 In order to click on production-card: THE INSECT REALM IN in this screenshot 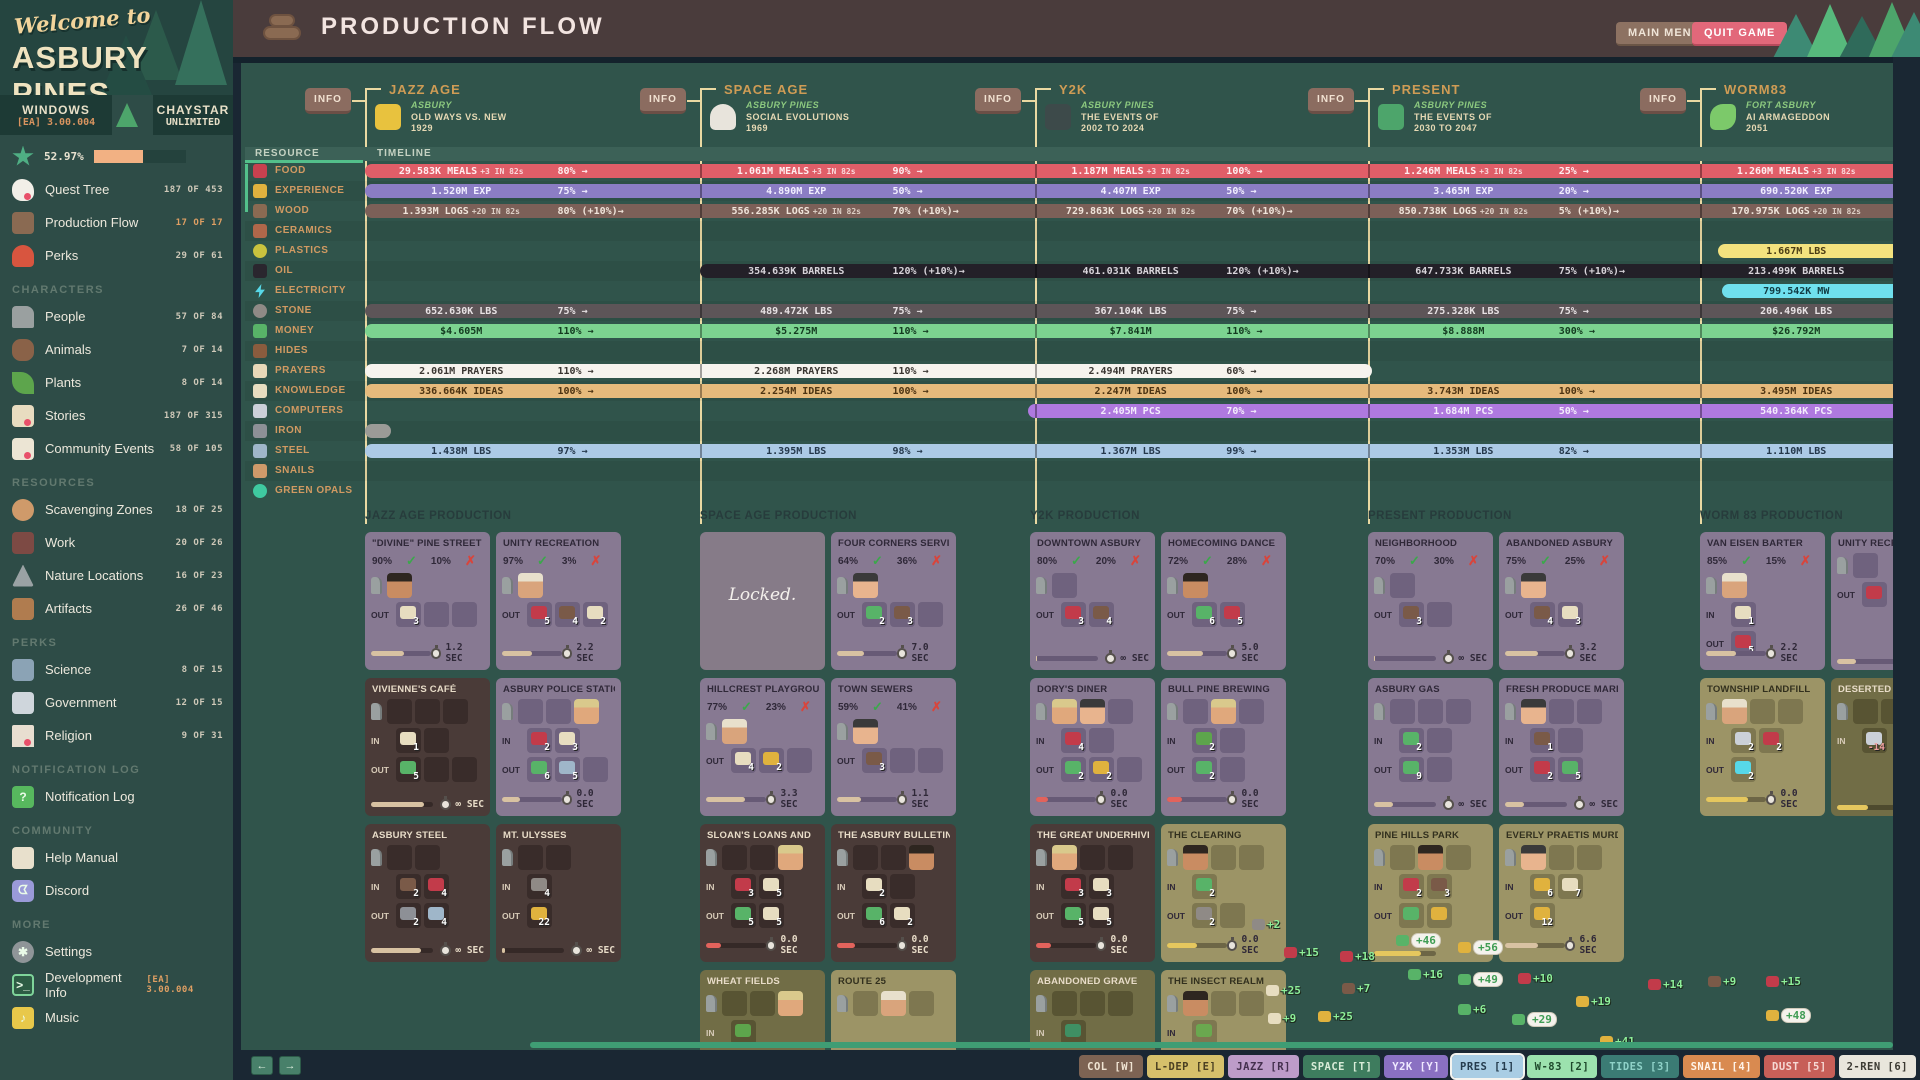, I will do `click(1223, 1010)`.